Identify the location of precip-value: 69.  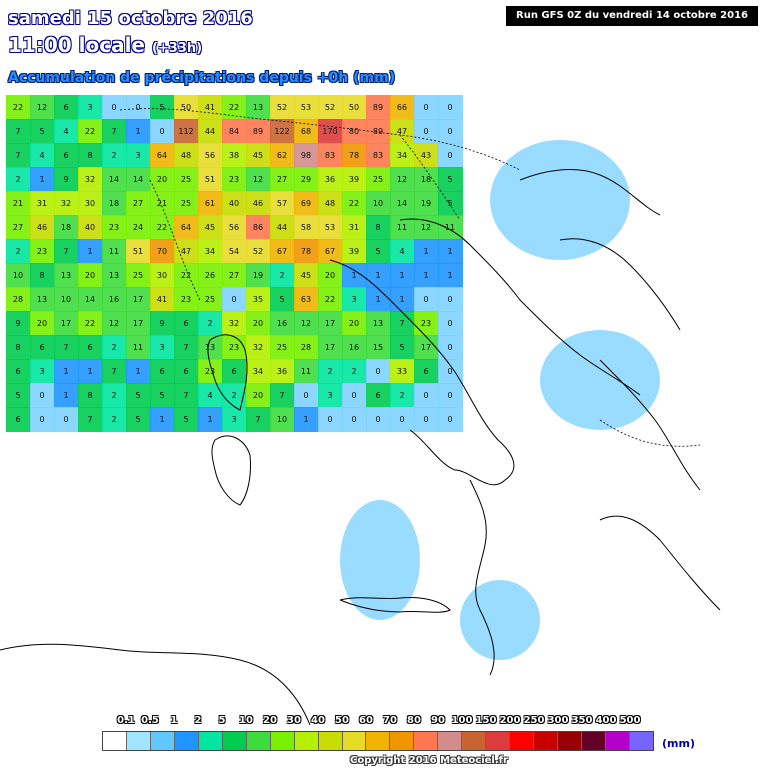
(306, 203).